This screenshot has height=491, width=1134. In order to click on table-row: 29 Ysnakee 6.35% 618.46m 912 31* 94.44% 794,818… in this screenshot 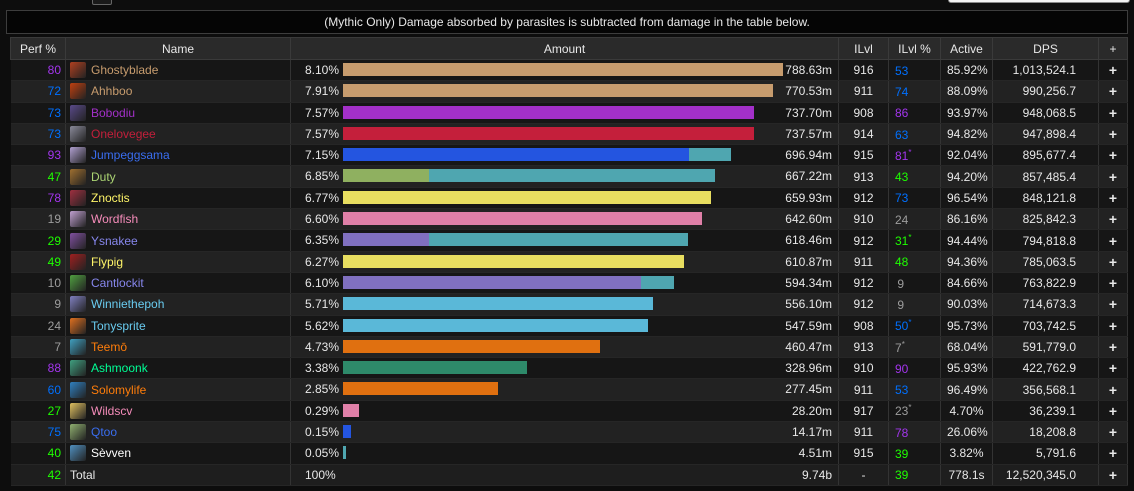, I will do `click(569, 240)`.